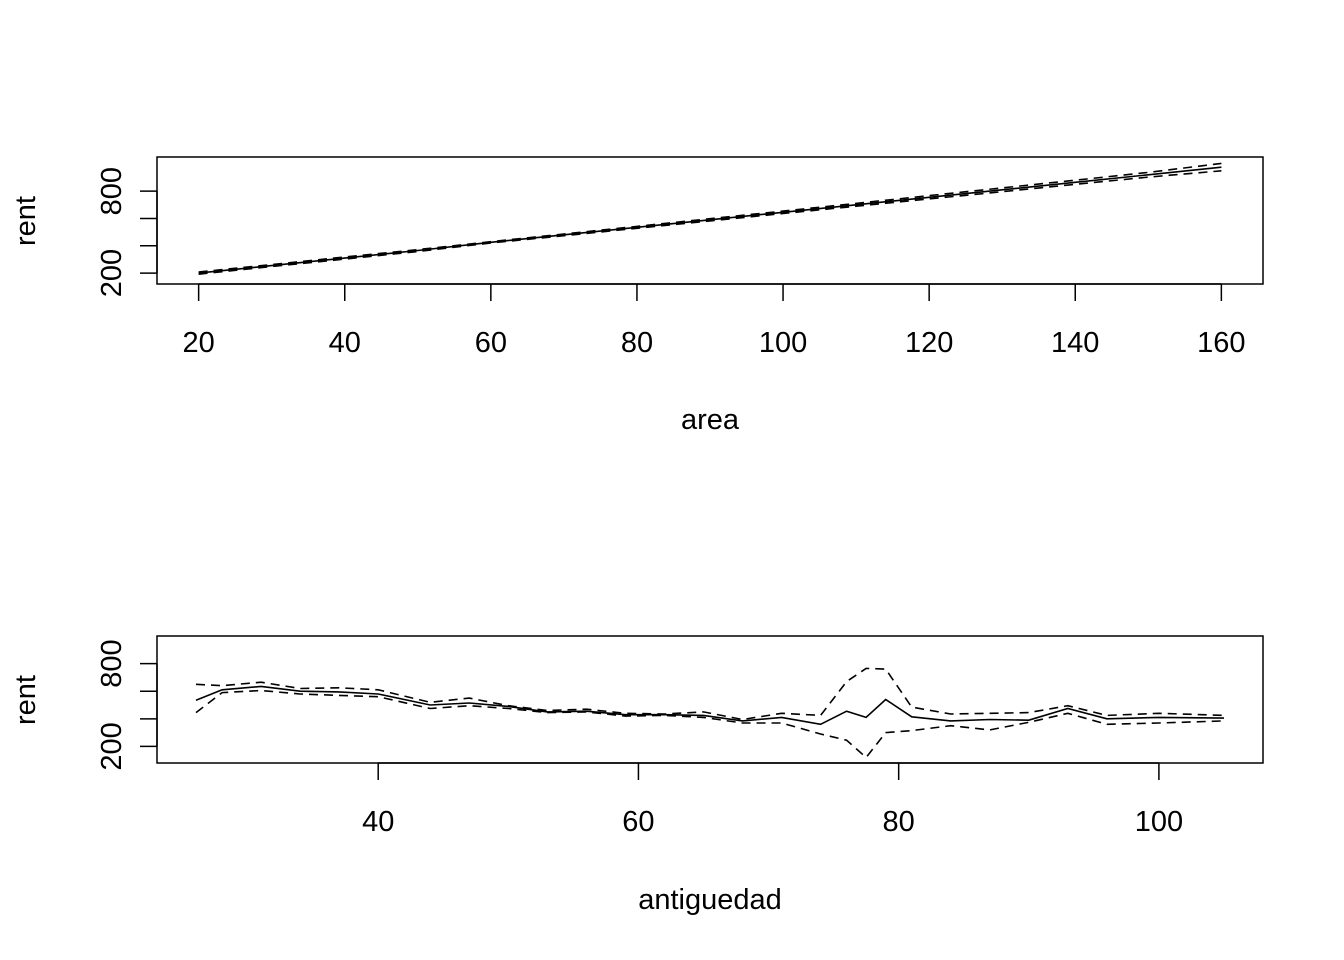 The height and width of the screenshot is (960, 1344). I want to click on antiguedad-axis-title: antiguedad, so click(710, 900).